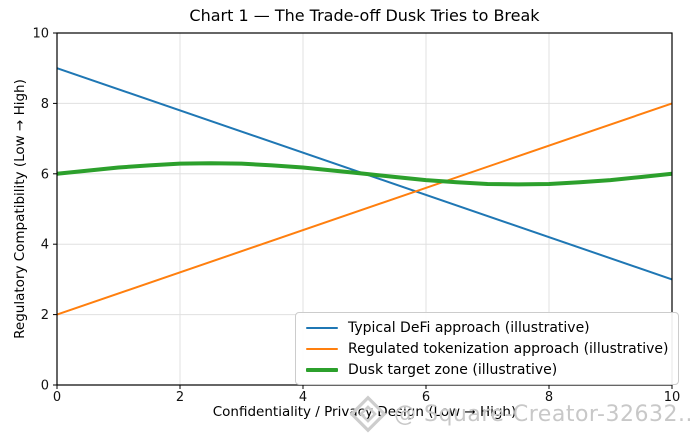  Describe the element at coordinates (322, 327) in the screenshot. I see `legend-line-sample-blue` at that location.